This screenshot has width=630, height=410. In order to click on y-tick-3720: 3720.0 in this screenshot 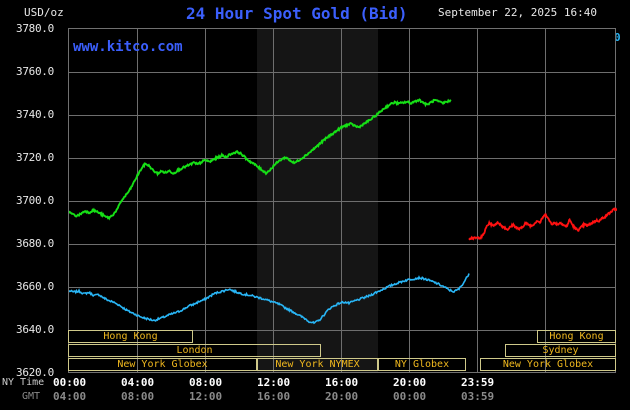, I will do `click(35, 157)`.